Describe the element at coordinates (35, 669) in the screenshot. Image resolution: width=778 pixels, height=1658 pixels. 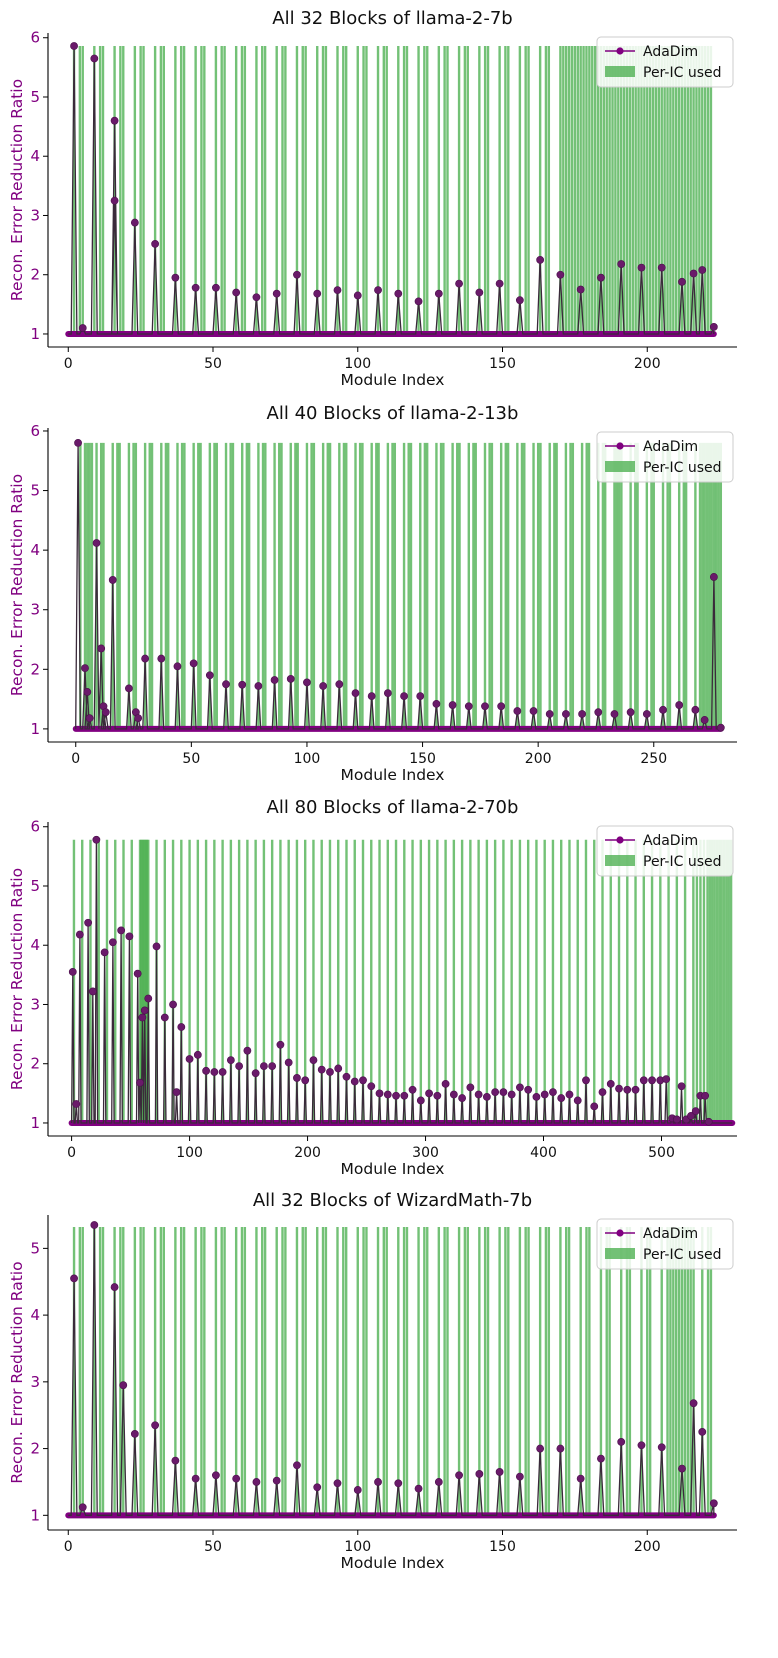
I see `y-tick-label: 2` at that location.